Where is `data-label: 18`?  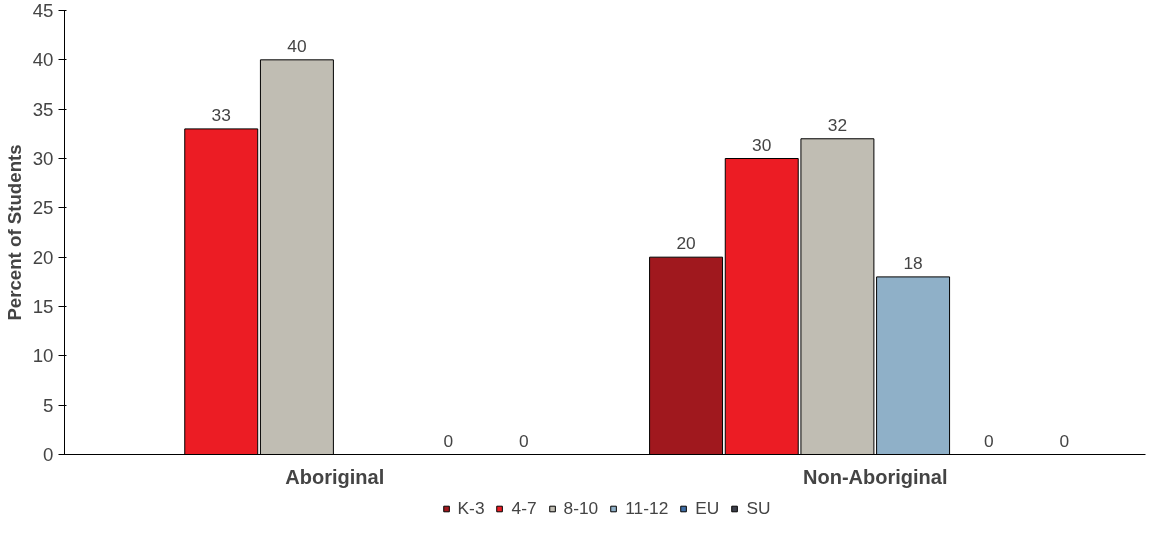 data-label: 18 is located at coordinates (913, 262).